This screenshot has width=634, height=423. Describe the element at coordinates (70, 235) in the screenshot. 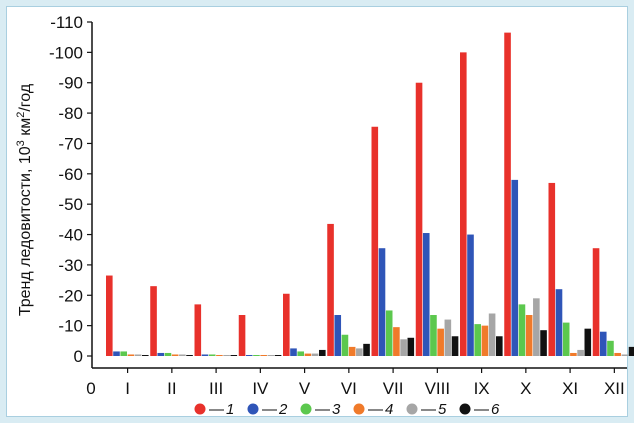

I see `y-tick-label: -40` at that location.